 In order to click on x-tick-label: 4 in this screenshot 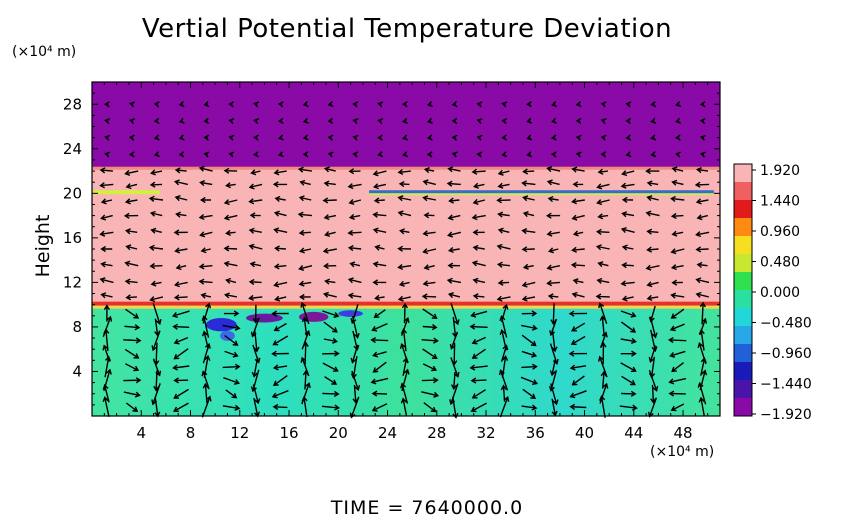, I will do `click(141, 433)`.